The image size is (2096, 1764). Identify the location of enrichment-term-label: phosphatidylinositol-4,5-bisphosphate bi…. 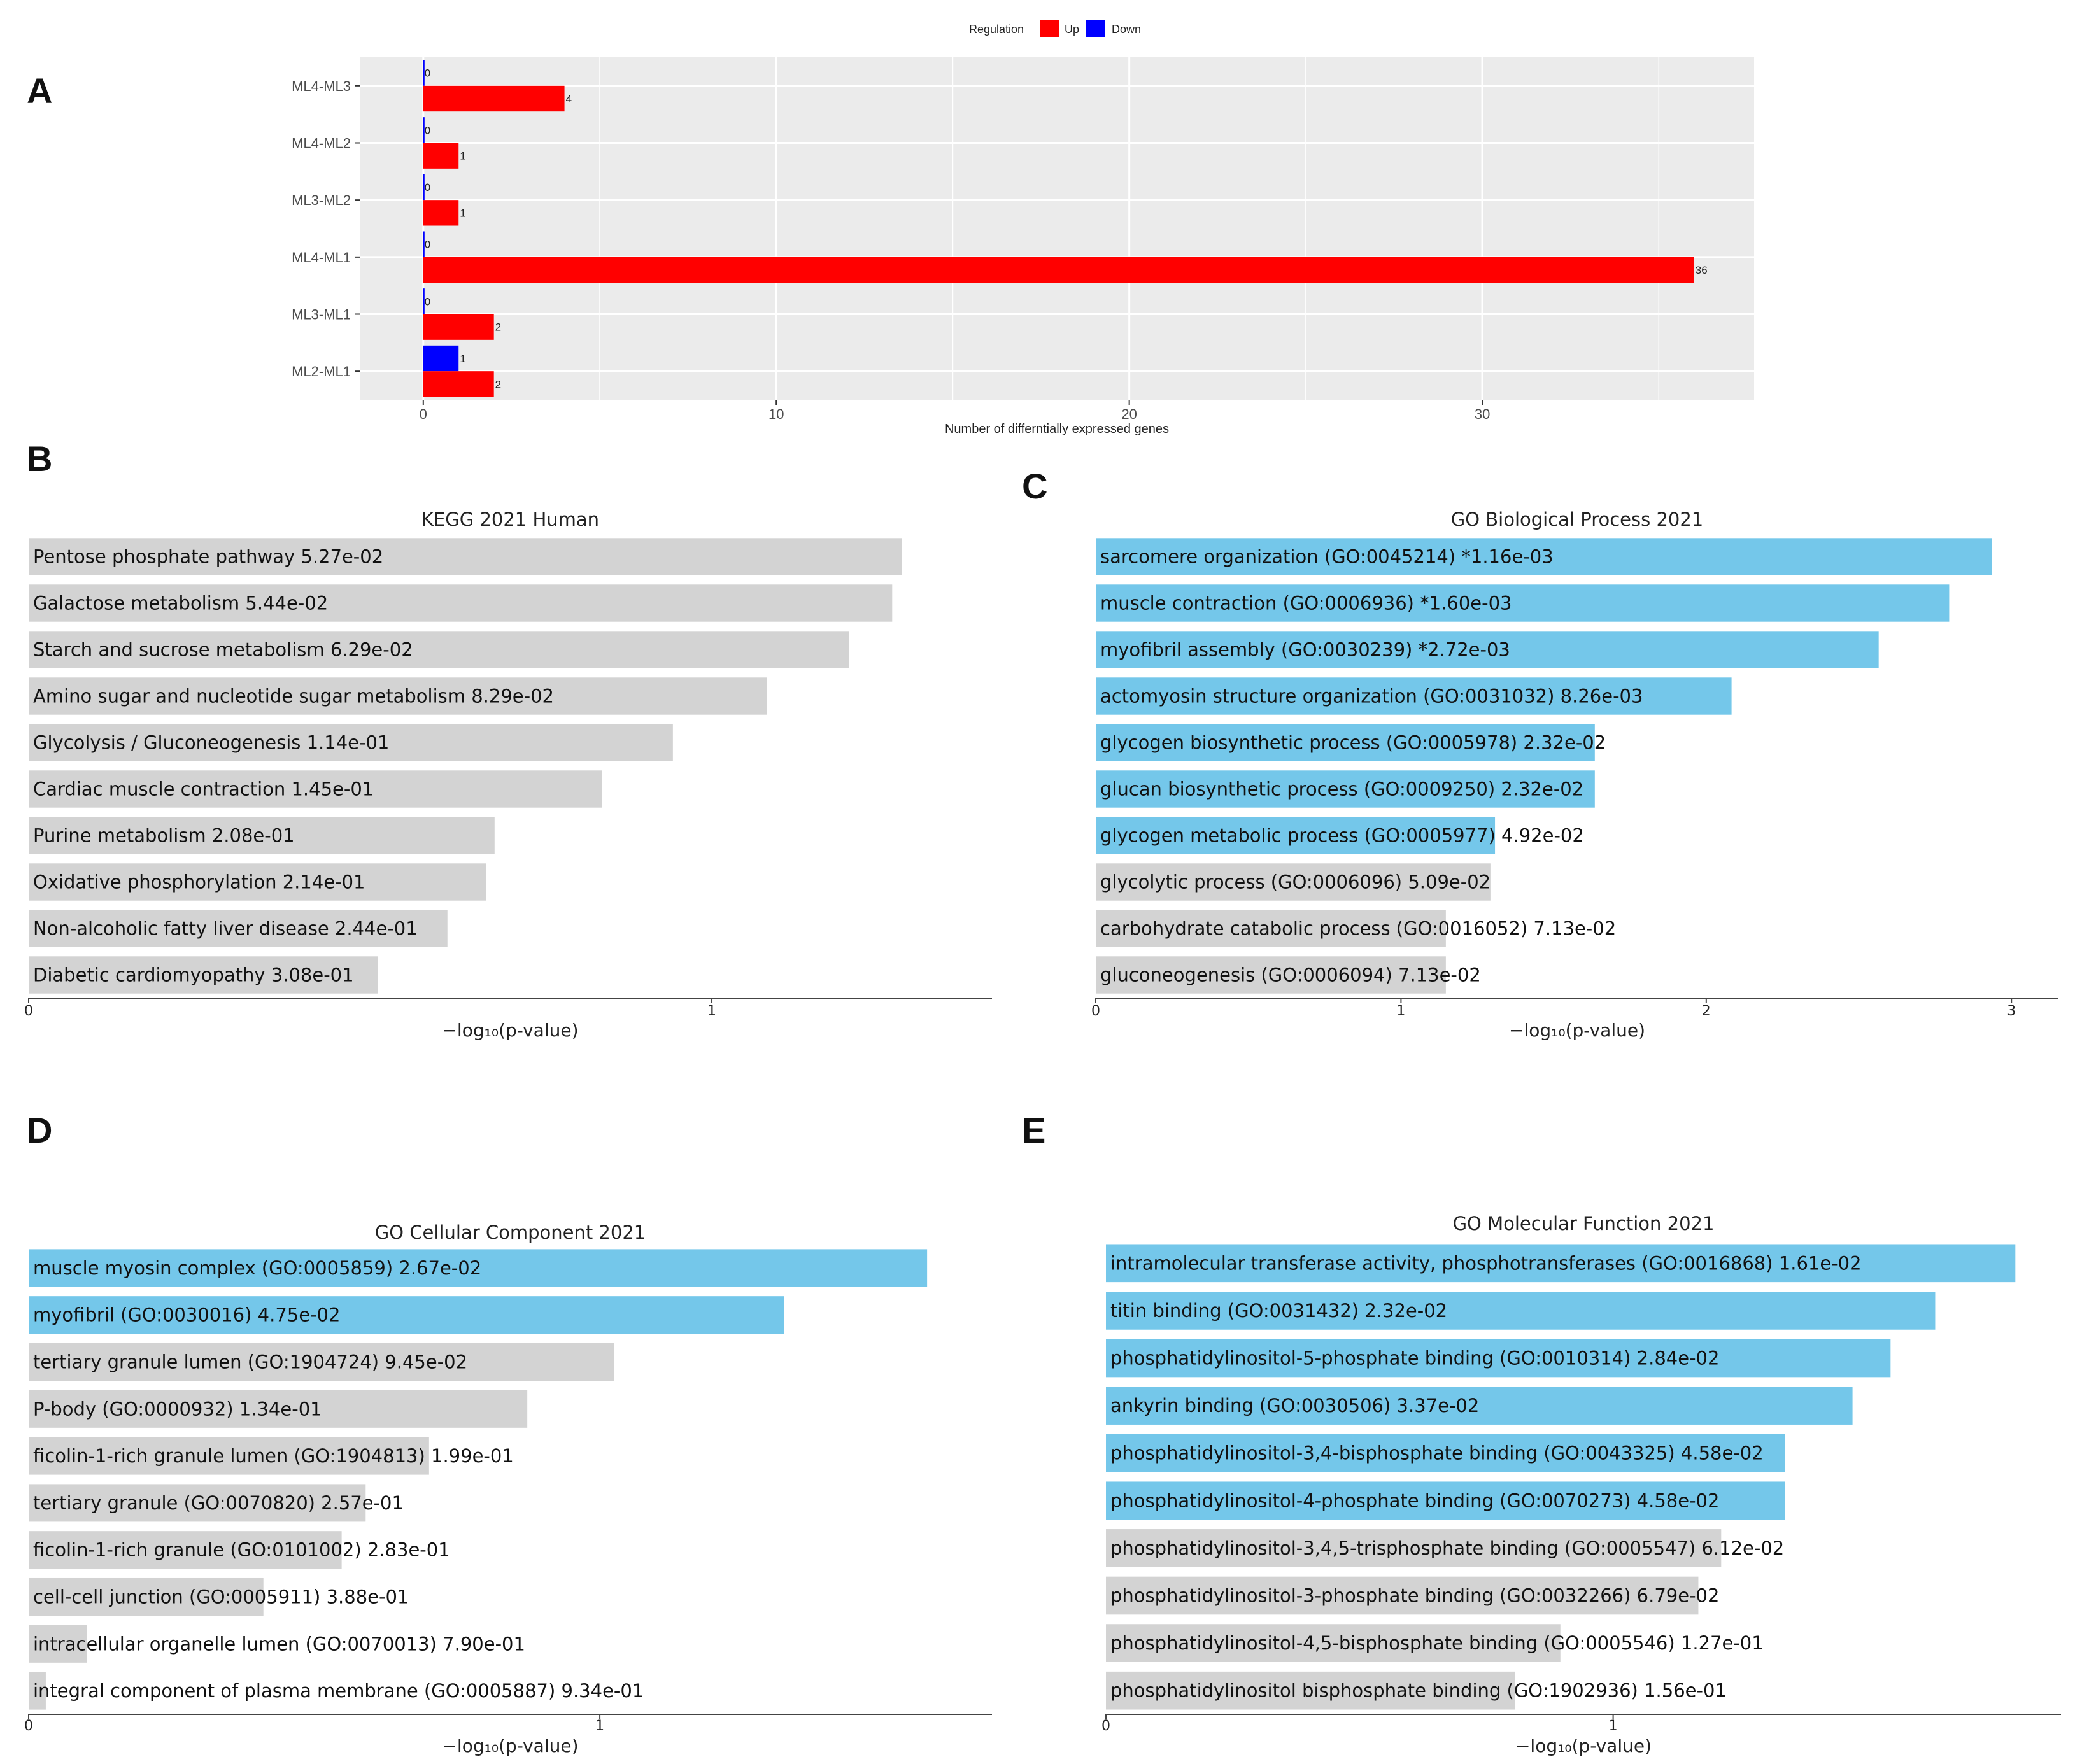
(1437, 1643).